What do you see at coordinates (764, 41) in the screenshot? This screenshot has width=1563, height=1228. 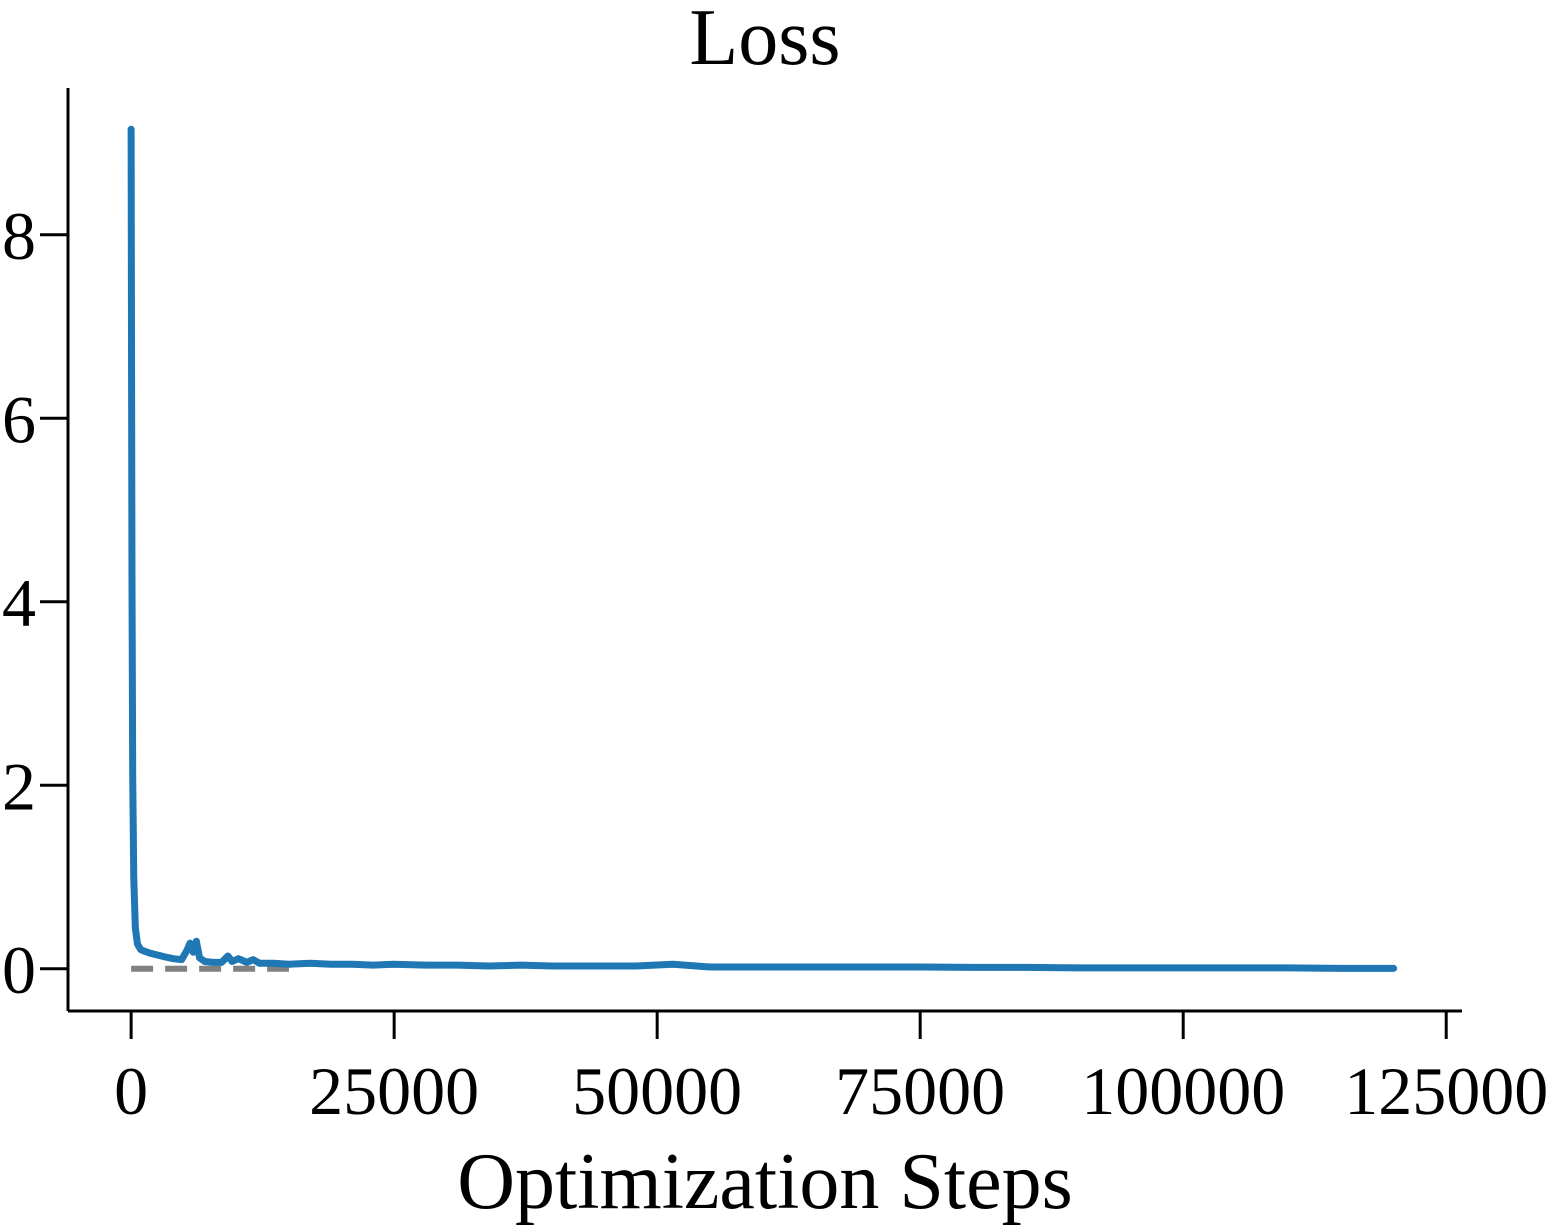 I see `chart-title: Loss` at bounding box center [764, 41].